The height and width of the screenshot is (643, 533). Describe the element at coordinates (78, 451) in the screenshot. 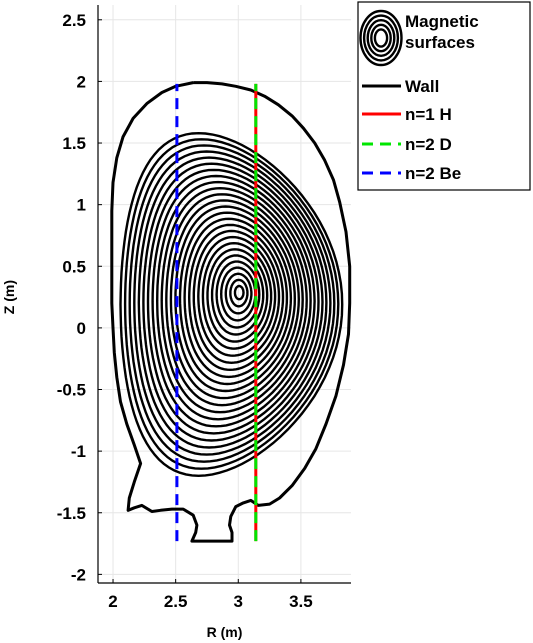

I see `y-tick-label: -1` at that location.